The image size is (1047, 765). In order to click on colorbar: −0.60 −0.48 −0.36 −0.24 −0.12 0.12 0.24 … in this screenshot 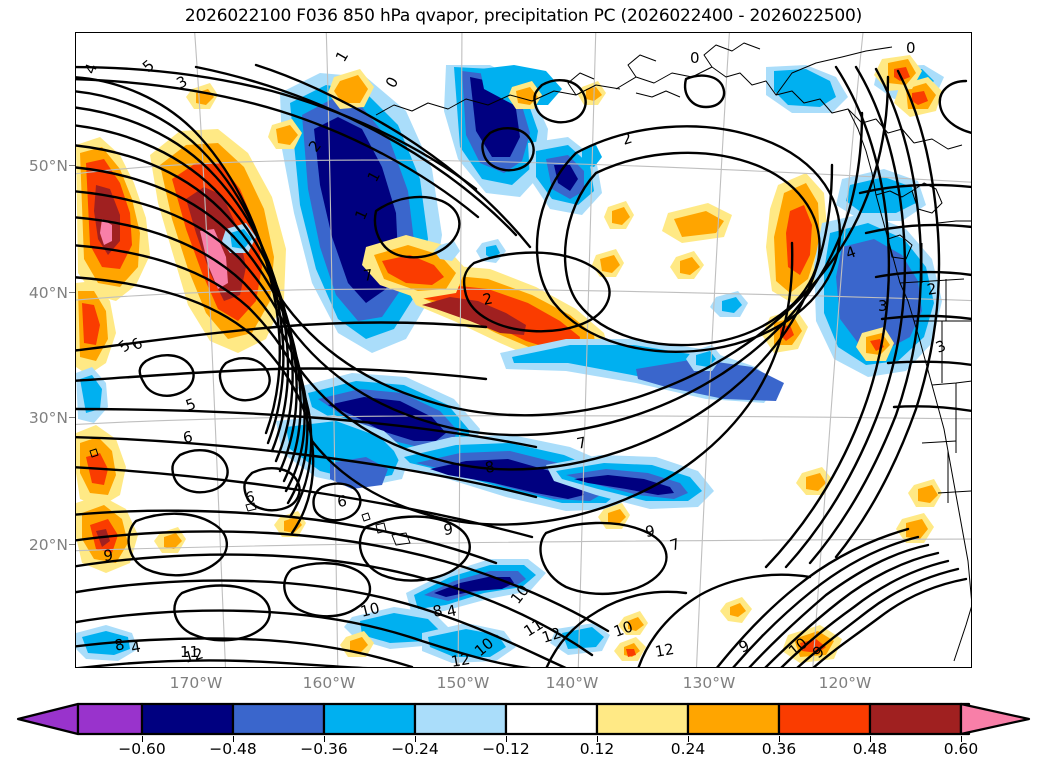, I will do `click(523, 732)`.